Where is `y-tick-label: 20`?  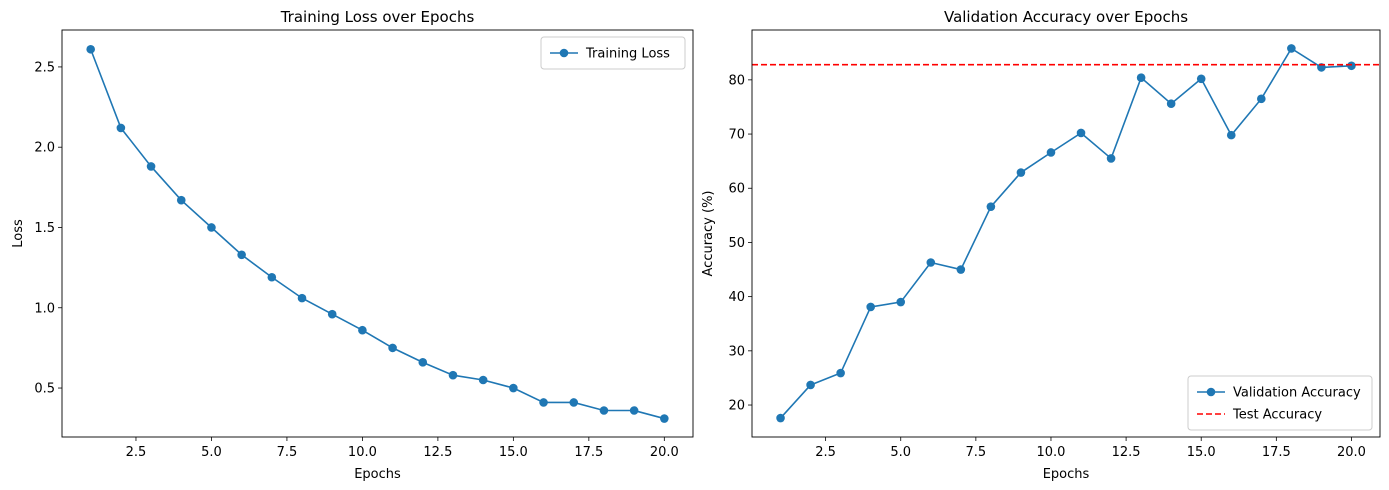
y-tick-label: 20 is located at coordinates (736, 406).